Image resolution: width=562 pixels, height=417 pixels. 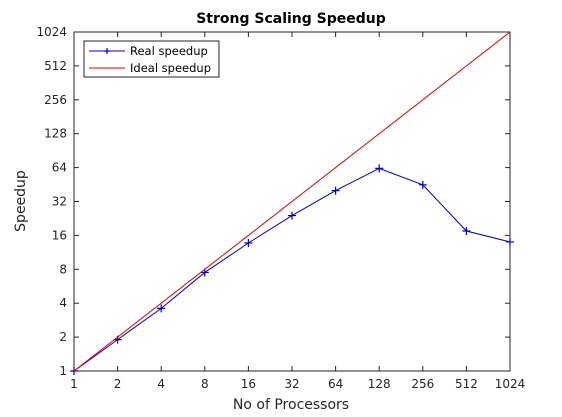 I want to click on y-tick-label: 8, so click(x=63, y=269).